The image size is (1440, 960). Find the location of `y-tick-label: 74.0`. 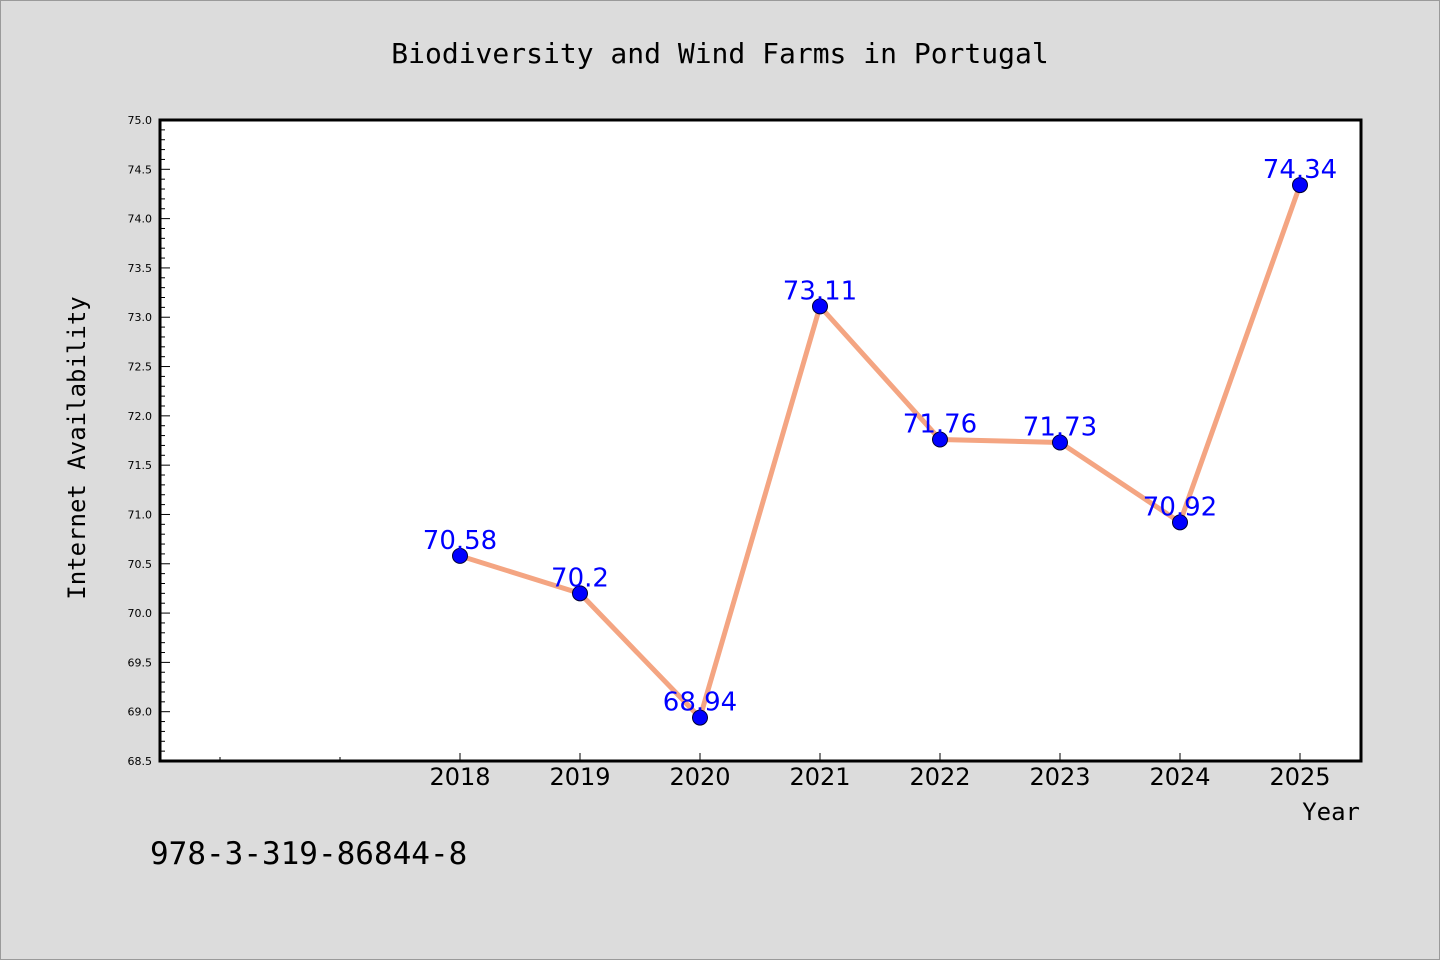

y-tick-label: 74.0 is located at coordinates (140, 219).